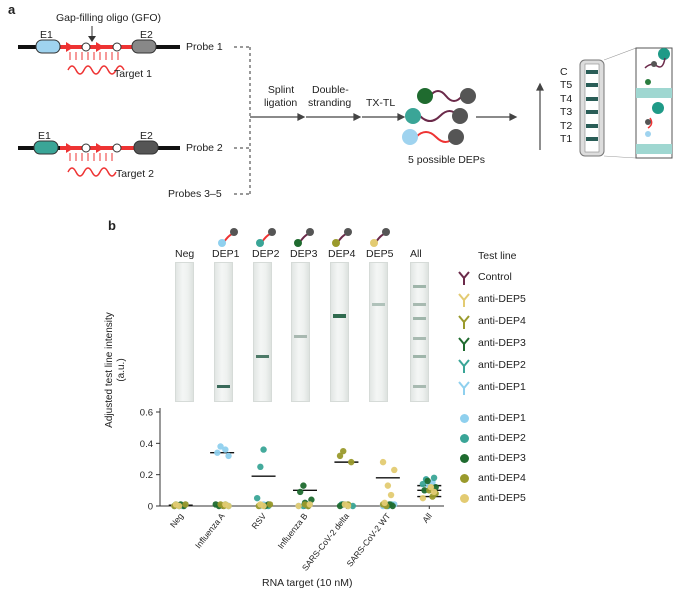 The height and width of the screenshot is (599, 694). What do you see at coordinates (502, 478) in the screenshot?
I see `chart-legend-label: anti-DEP4` at bounding box center [502, 478].